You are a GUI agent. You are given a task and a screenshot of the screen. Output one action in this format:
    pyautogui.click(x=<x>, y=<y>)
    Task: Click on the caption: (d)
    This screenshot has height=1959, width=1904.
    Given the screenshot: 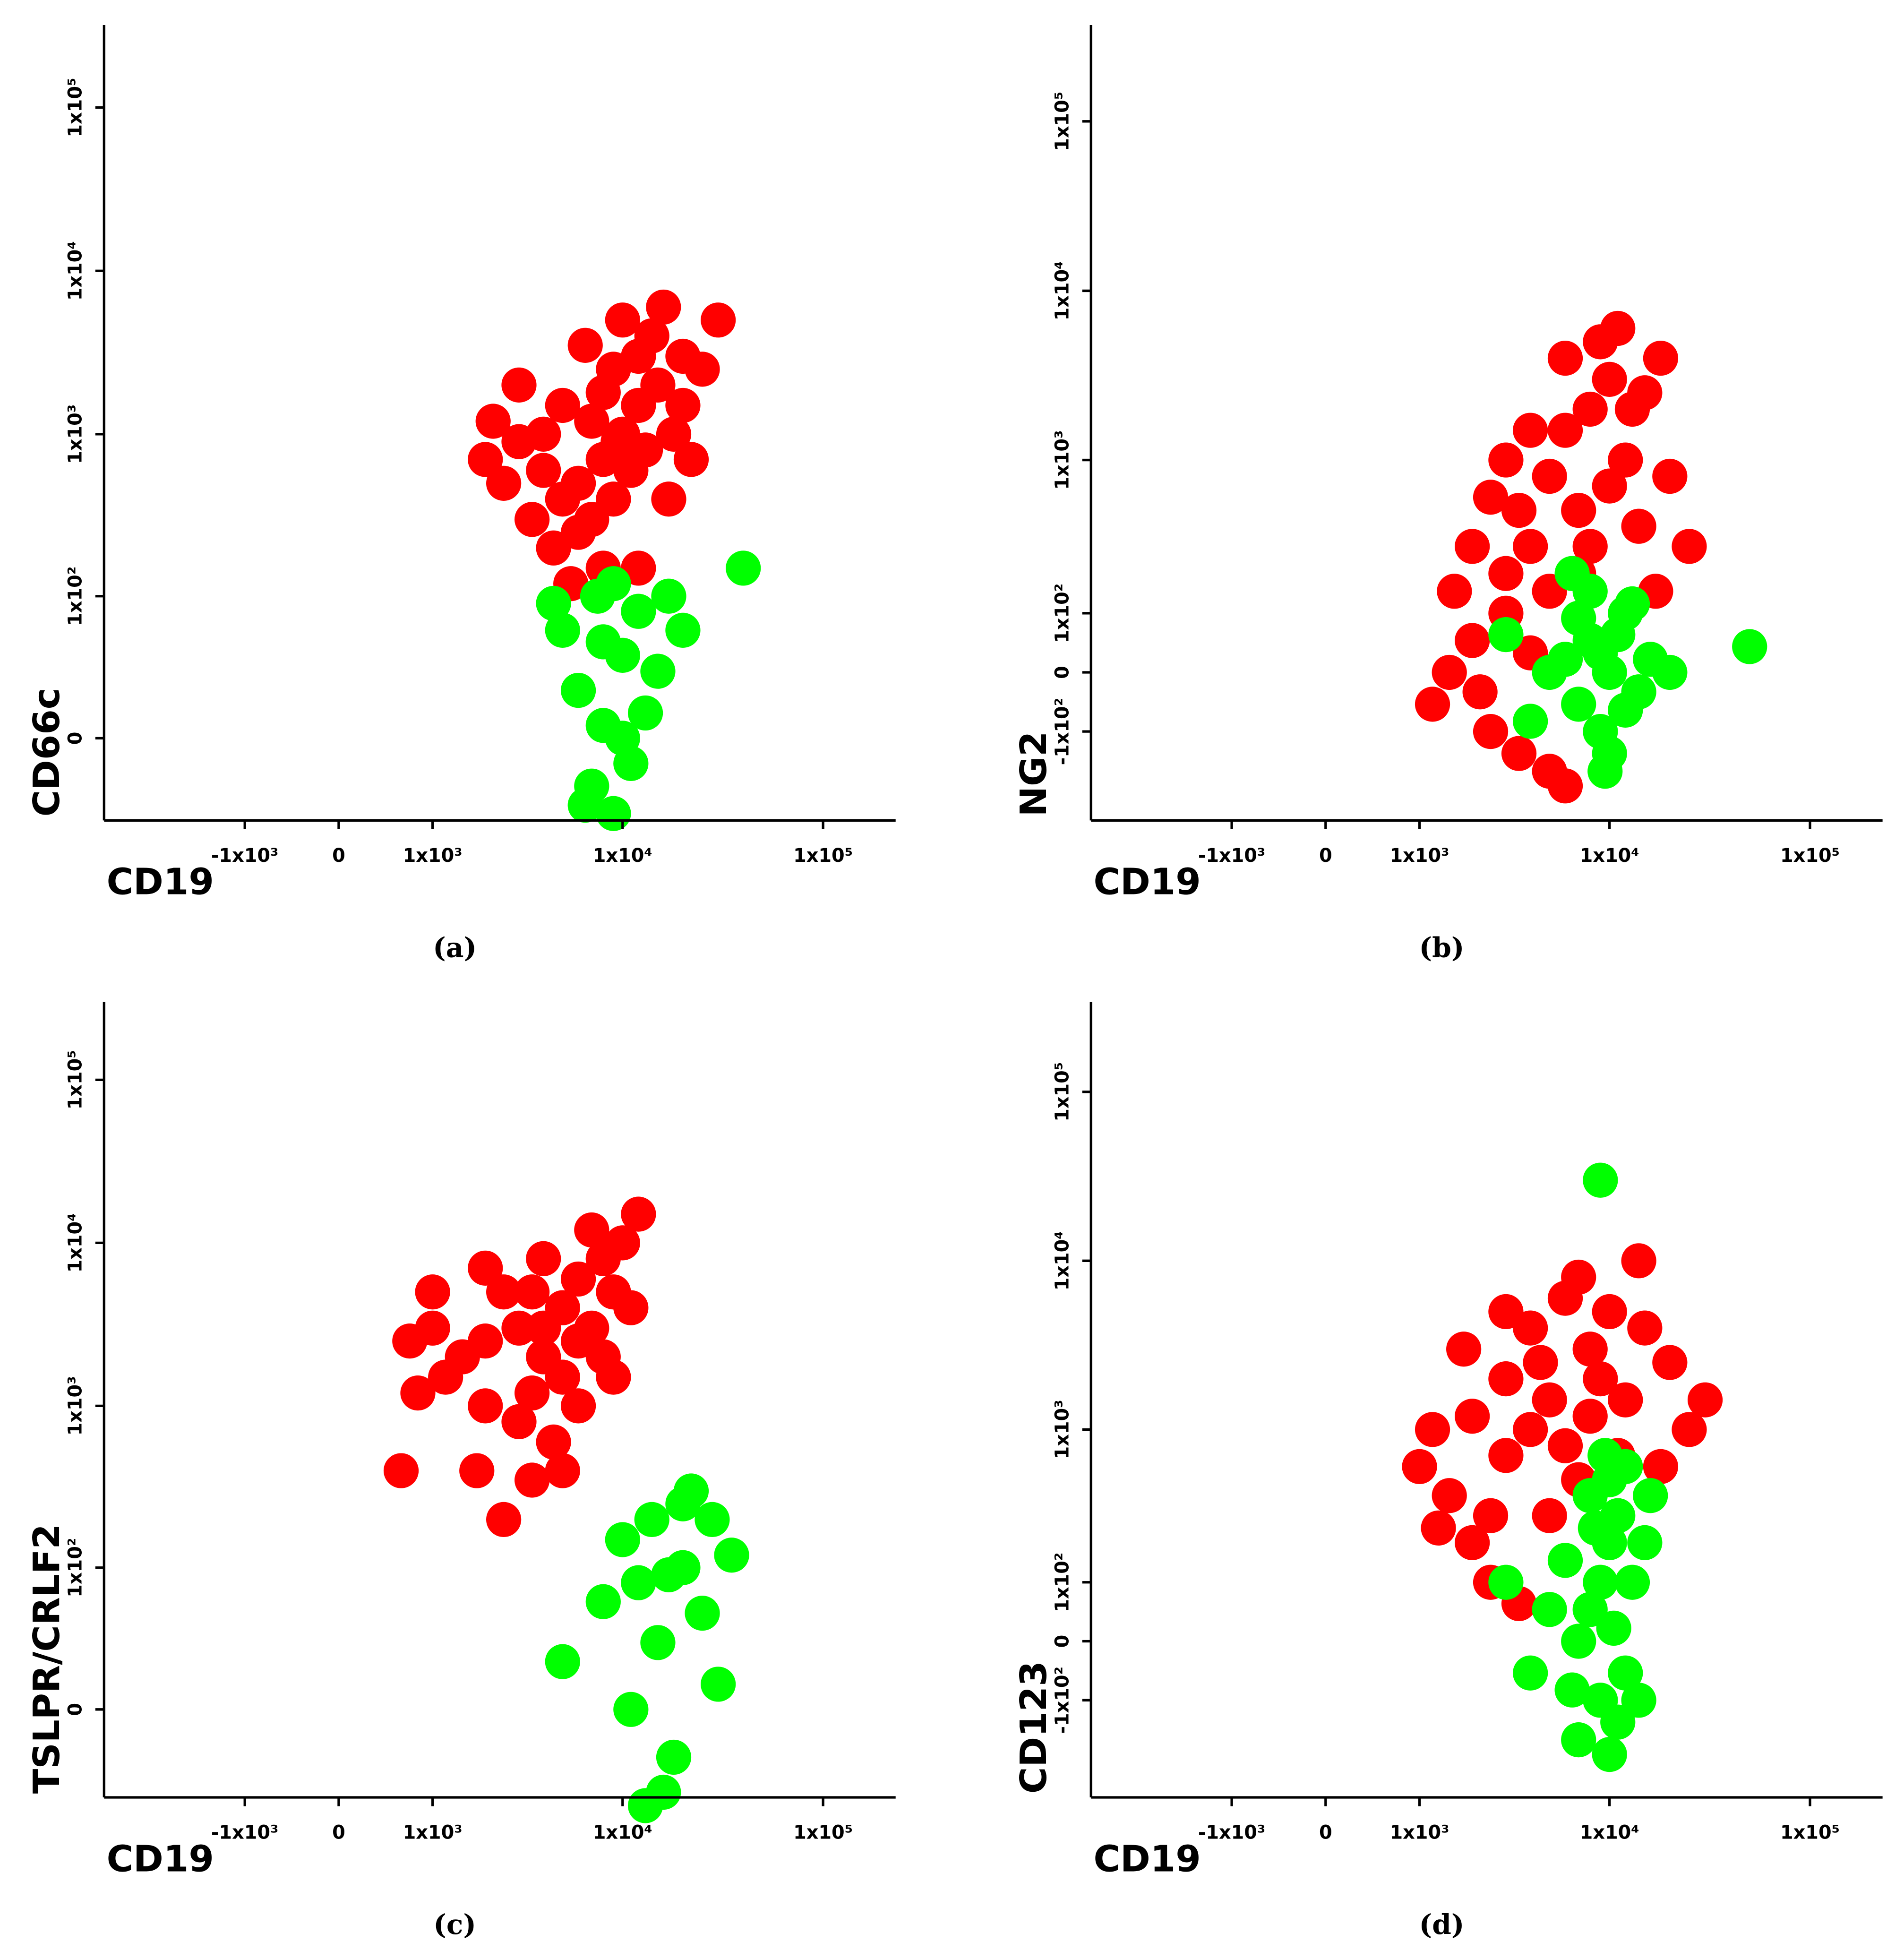 What is the action you would take?
    pyautogui.click(x=1442, y=1924)
    